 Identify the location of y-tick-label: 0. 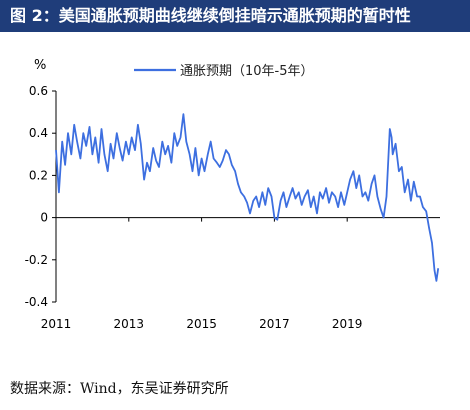
(44, 218).